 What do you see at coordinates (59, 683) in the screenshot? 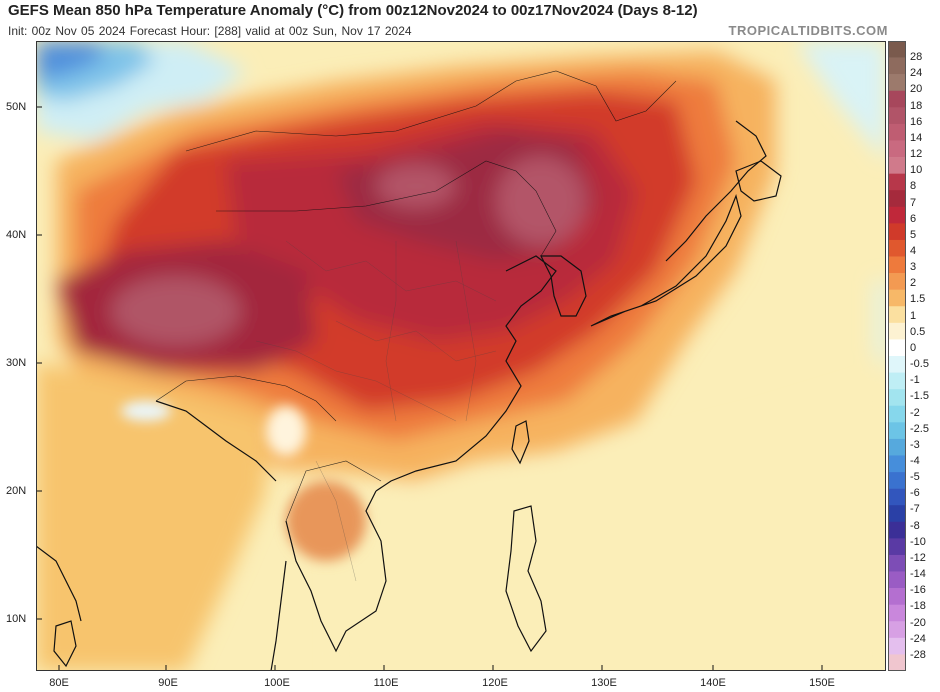
I see `lon-label-80e: 80E` at bounding box center [59, 683].